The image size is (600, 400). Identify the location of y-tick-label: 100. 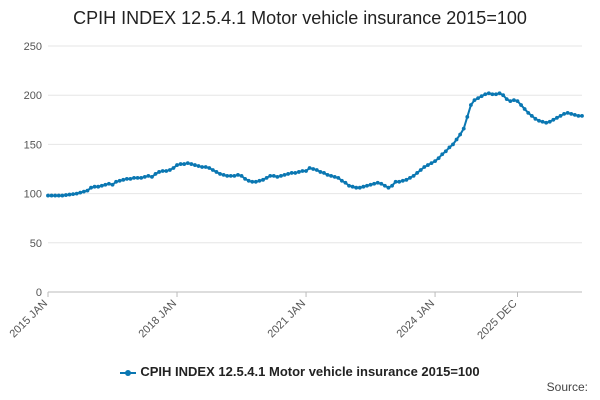
(33, 195).